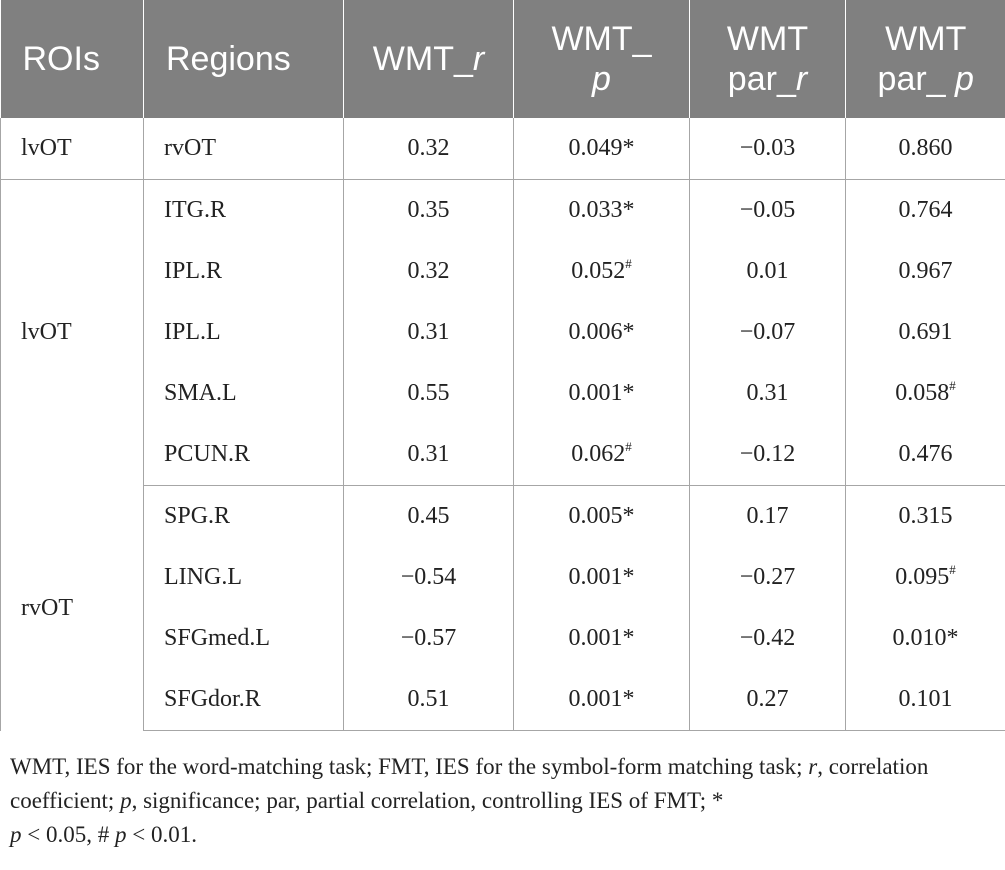  I want to click on table-row: SFGmed.L −0.57 0.001* −0.42 0.010*, so click(503, 638).